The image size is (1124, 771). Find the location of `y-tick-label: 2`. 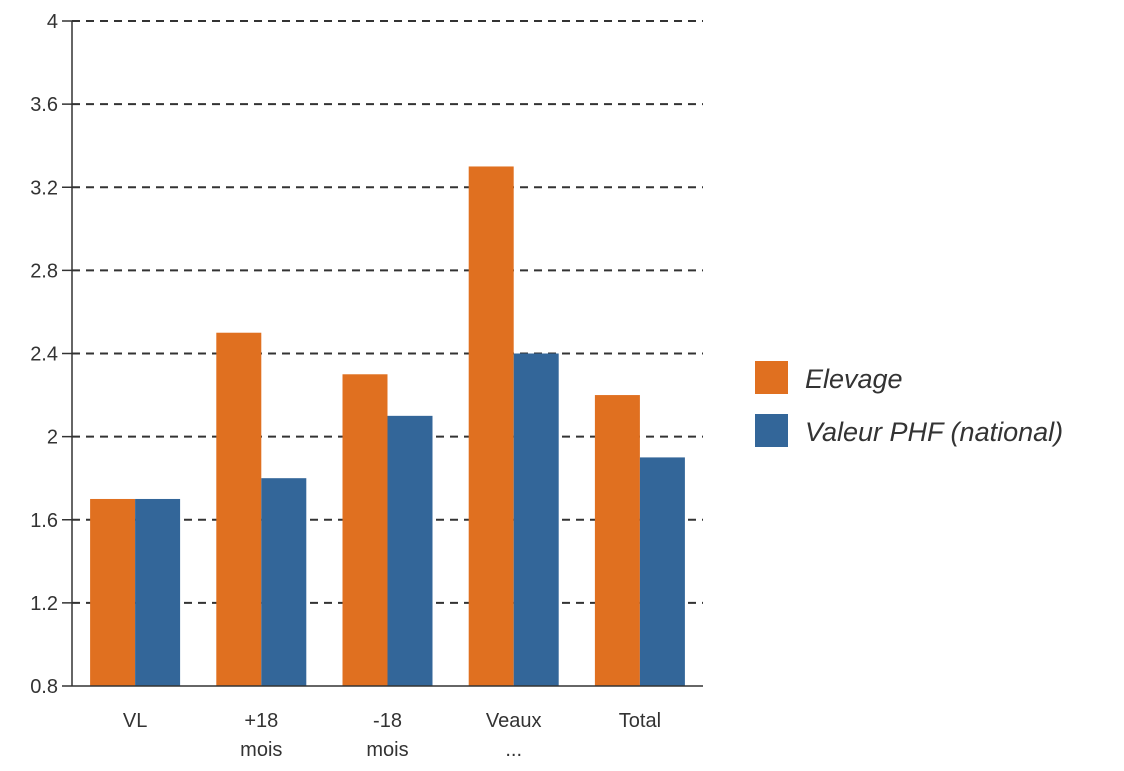

y-tick-label: 2 is located at coordinates (52, 438).